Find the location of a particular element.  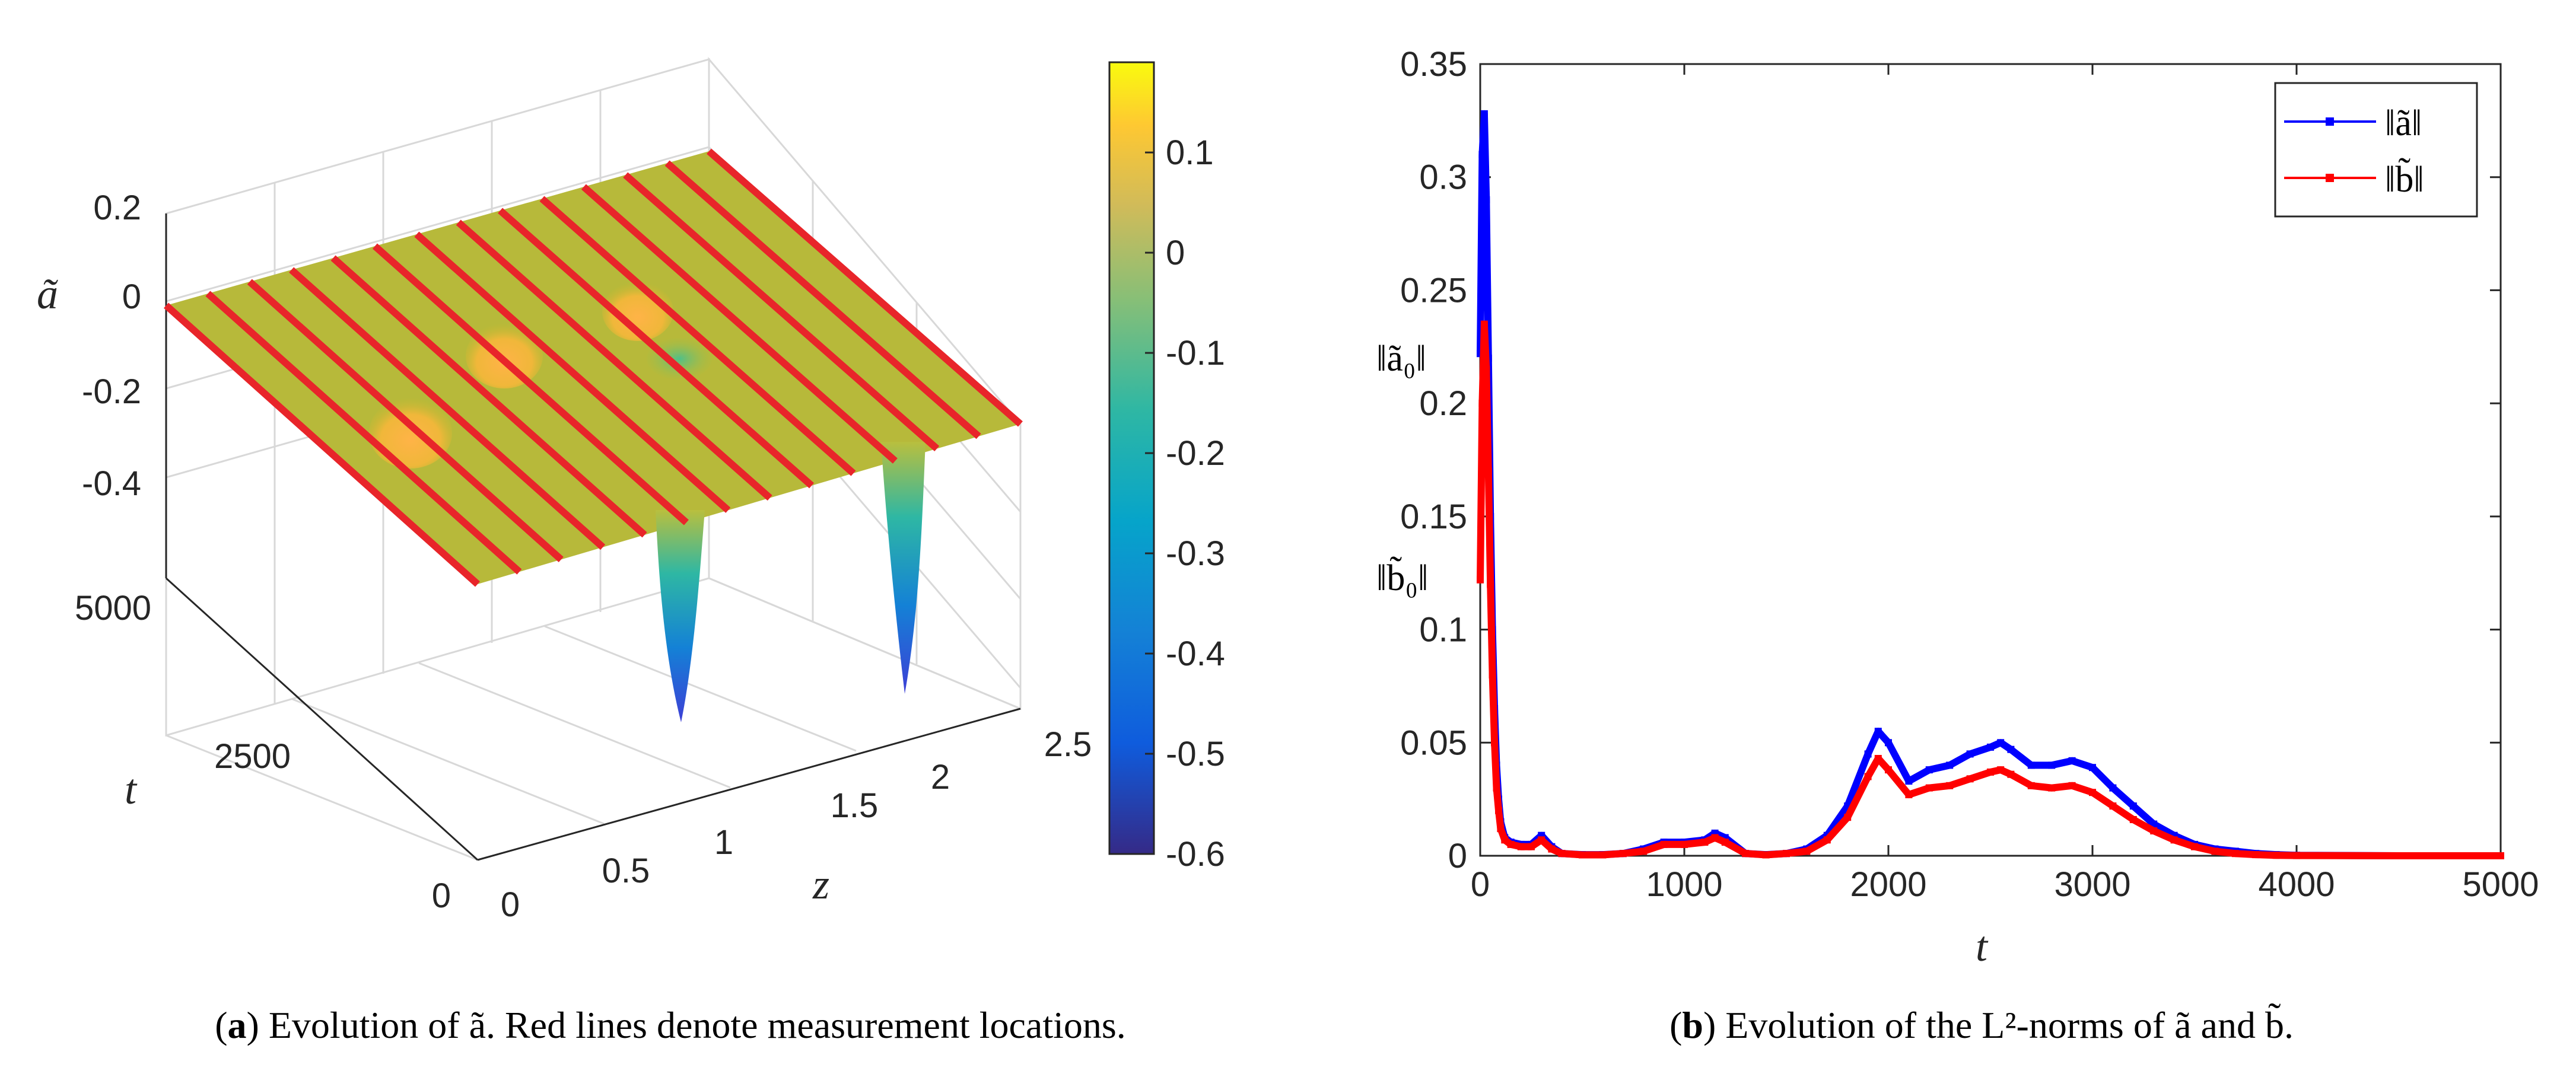

x-tick-label: 5000 is located at coordinates (2500, 884).